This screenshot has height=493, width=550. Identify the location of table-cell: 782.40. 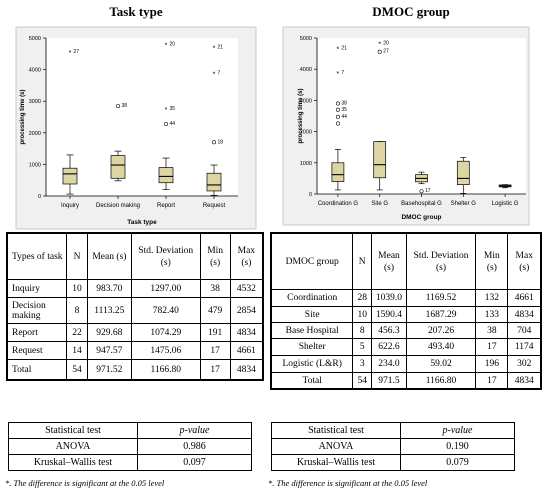
(165, 310).